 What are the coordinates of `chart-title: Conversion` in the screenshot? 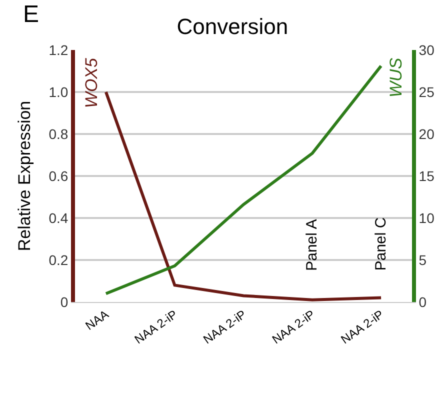 It's located at (232, 27).